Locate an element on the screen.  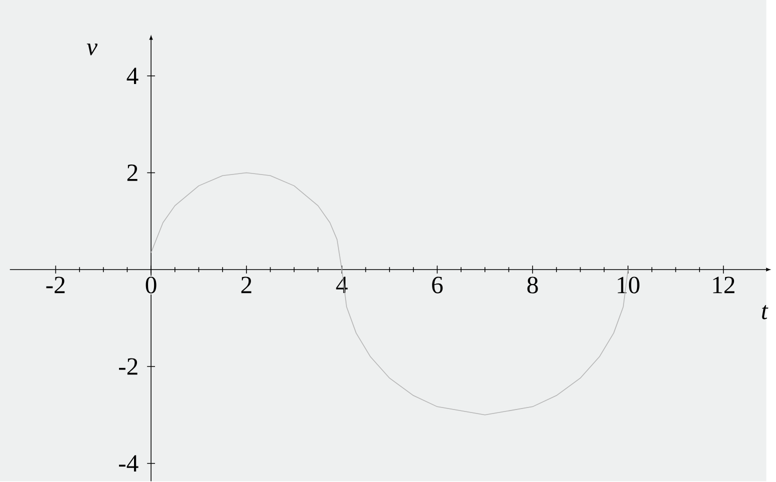
x-tick-label: 12 is located at coordinates (723, 285).